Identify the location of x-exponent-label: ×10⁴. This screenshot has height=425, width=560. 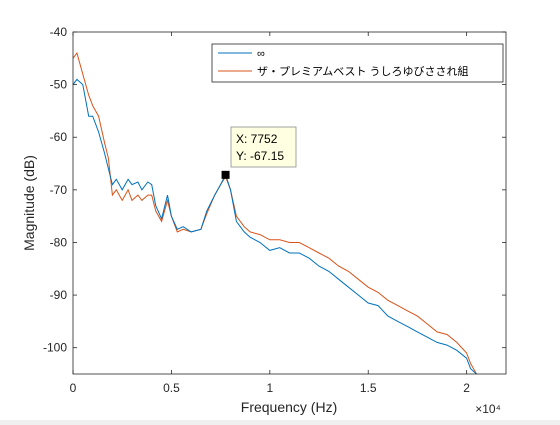
(488, 409).